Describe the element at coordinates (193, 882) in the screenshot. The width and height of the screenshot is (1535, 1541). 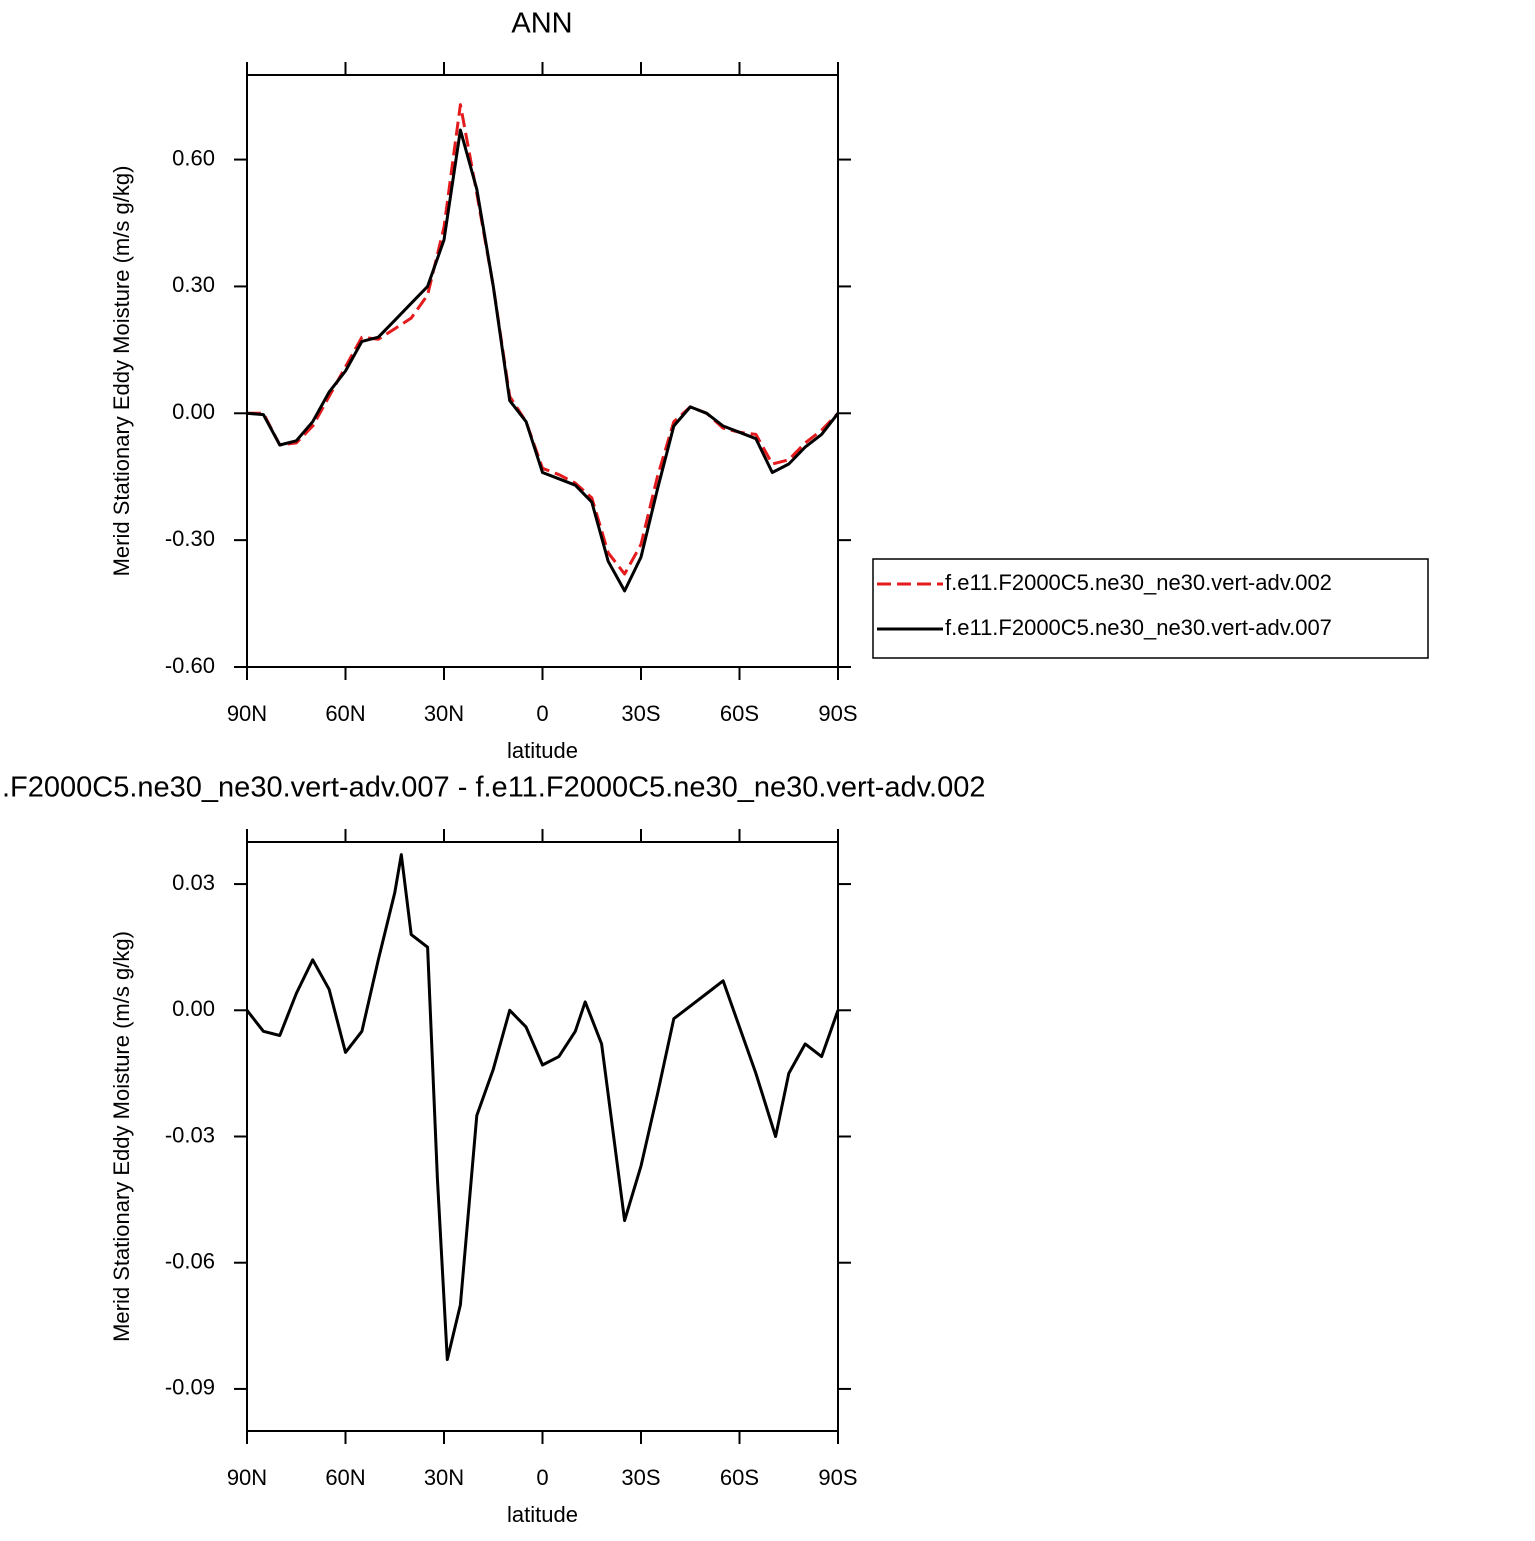
I see `y-tick-label: 0.03` at that location.